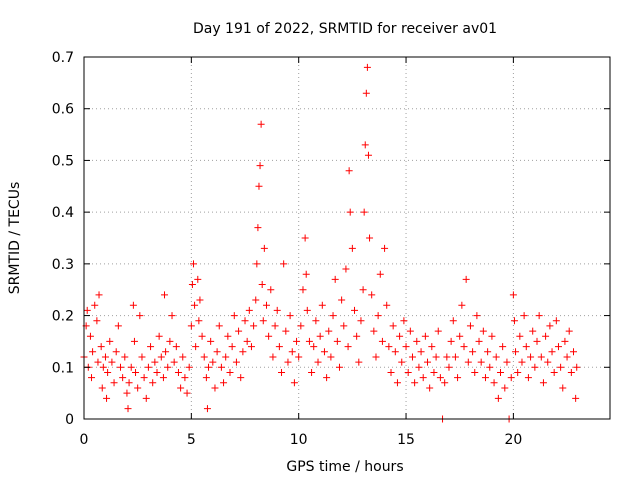  What do you see at coordinates (344, 467) in the screenshot?
I see `x-axis-label: GPS time / hours` at bounding box center [344, 467].